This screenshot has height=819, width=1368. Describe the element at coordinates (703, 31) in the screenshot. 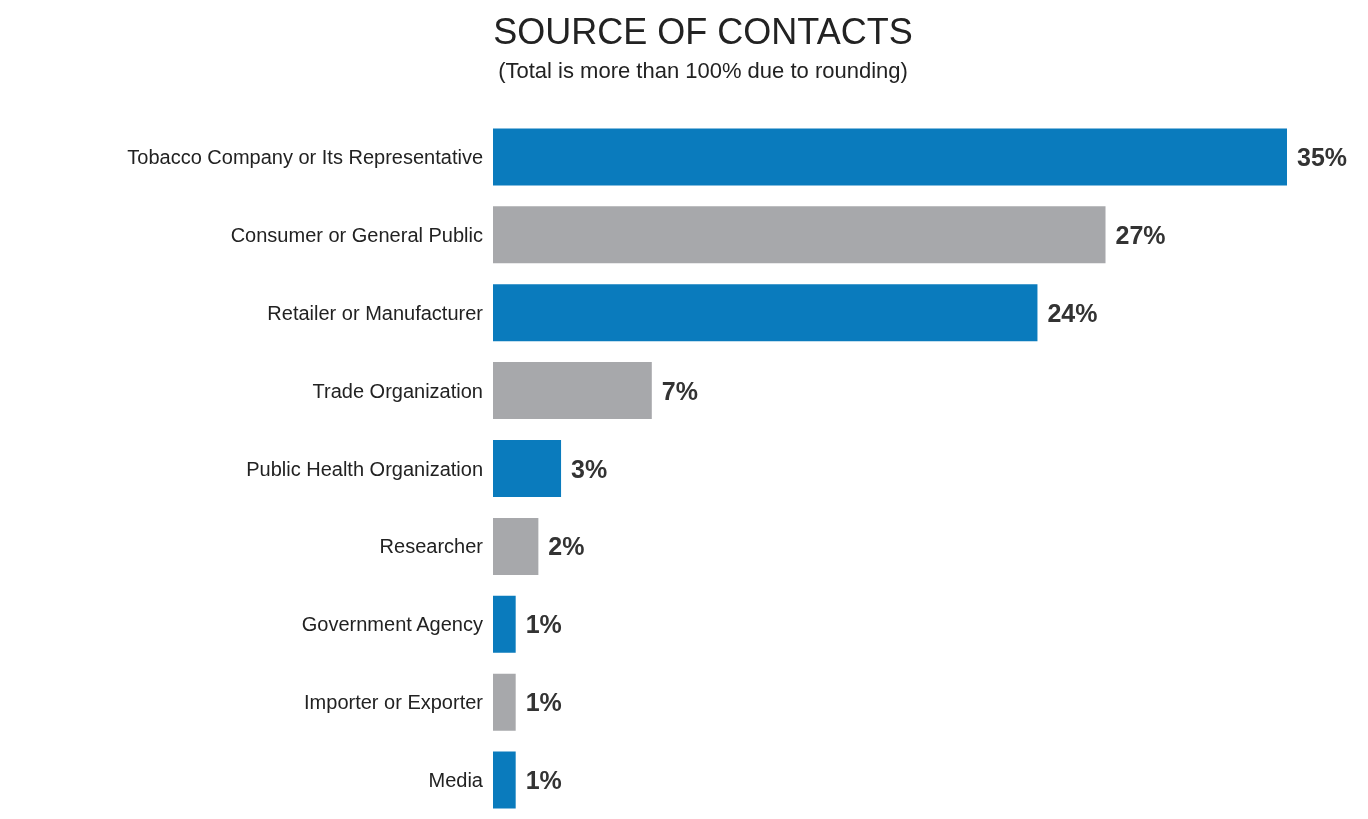

I see `chart-title: SOURCE OF CONTACTS` at that location.